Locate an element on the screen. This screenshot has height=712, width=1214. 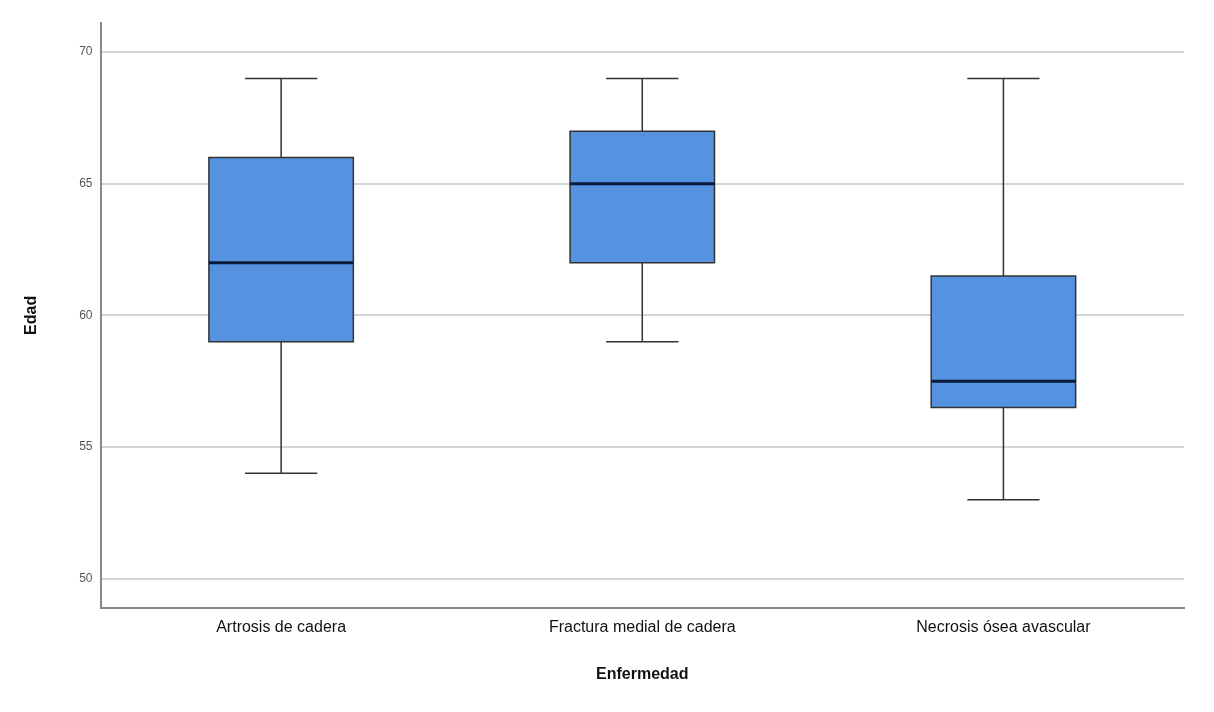
y-tick-label: 70 is located at coordinates (86, 51).